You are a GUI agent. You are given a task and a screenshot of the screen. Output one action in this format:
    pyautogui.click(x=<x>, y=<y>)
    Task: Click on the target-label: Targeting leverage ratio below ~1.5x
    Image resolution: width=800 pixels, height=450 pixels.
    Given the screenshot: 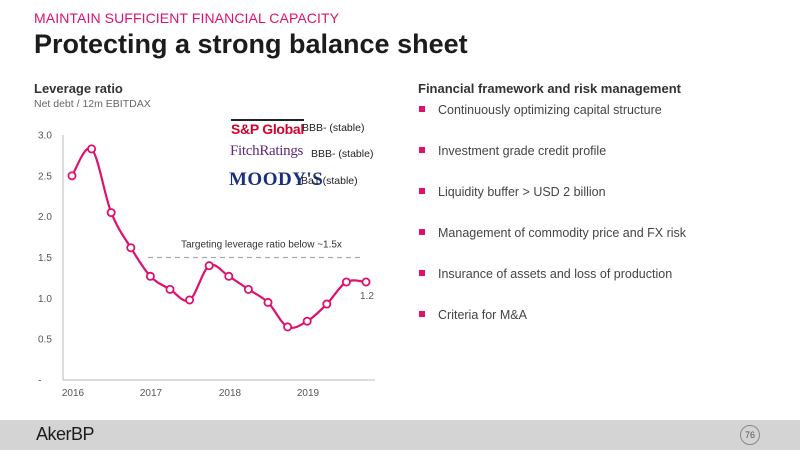 What is the action you would take?
    pyautogui.click(x=261, y=245)
    